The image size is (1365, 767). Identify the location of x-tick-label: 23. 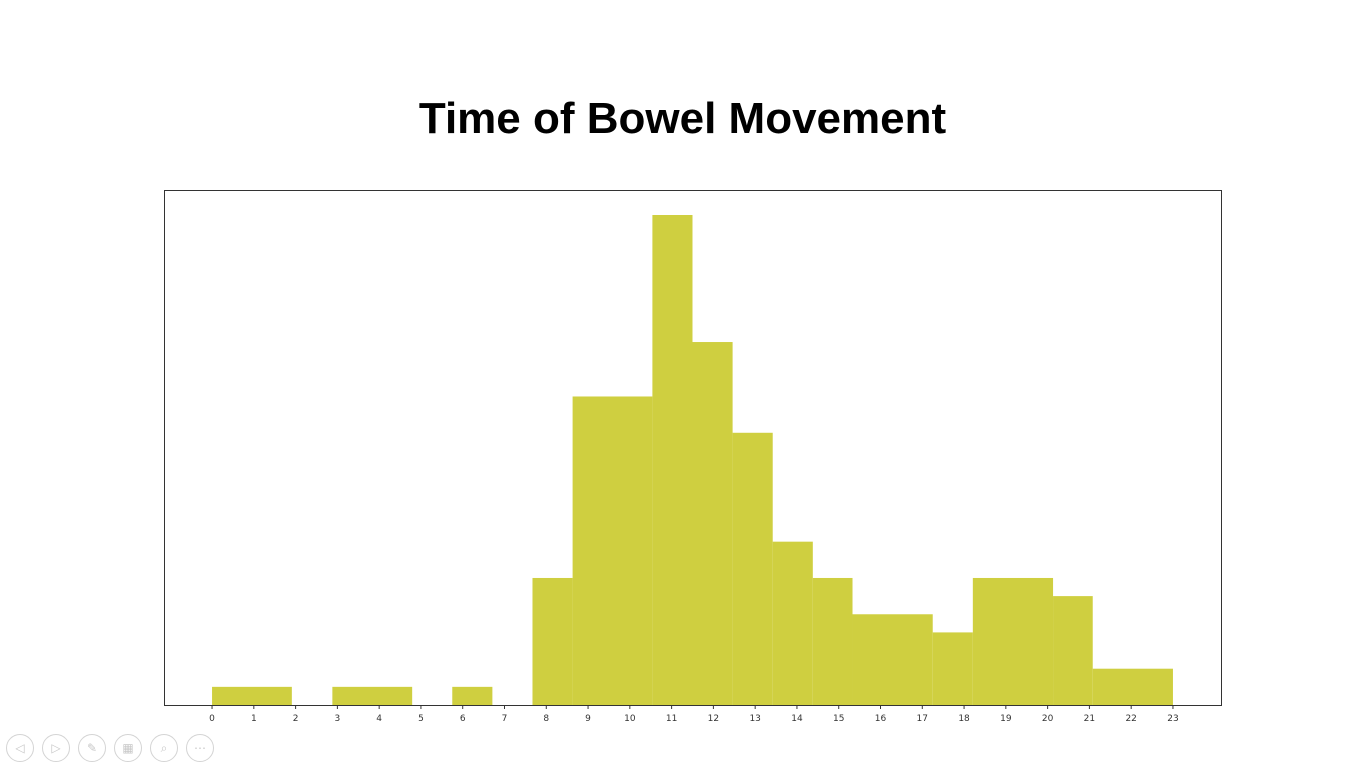
(1172, 719).